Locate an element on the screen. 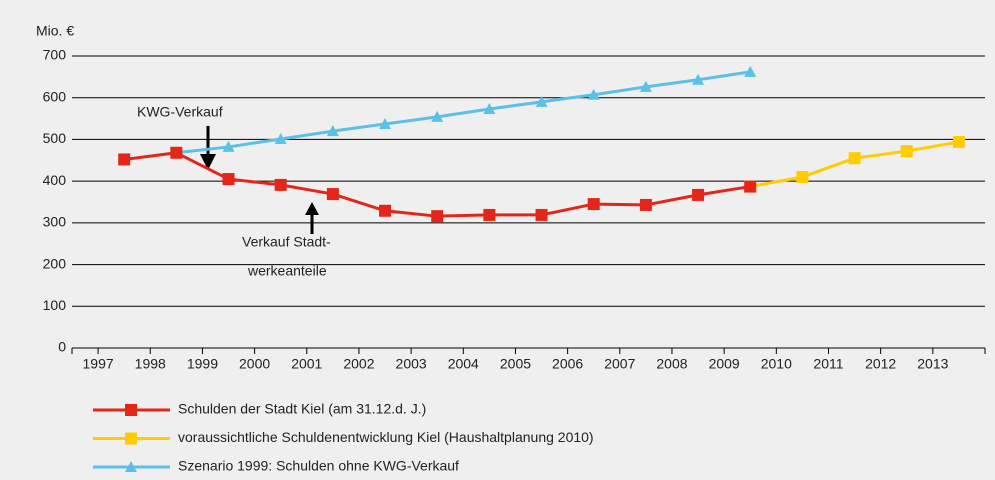  y-tick-label: 700 is located at coordinates (55, 55).